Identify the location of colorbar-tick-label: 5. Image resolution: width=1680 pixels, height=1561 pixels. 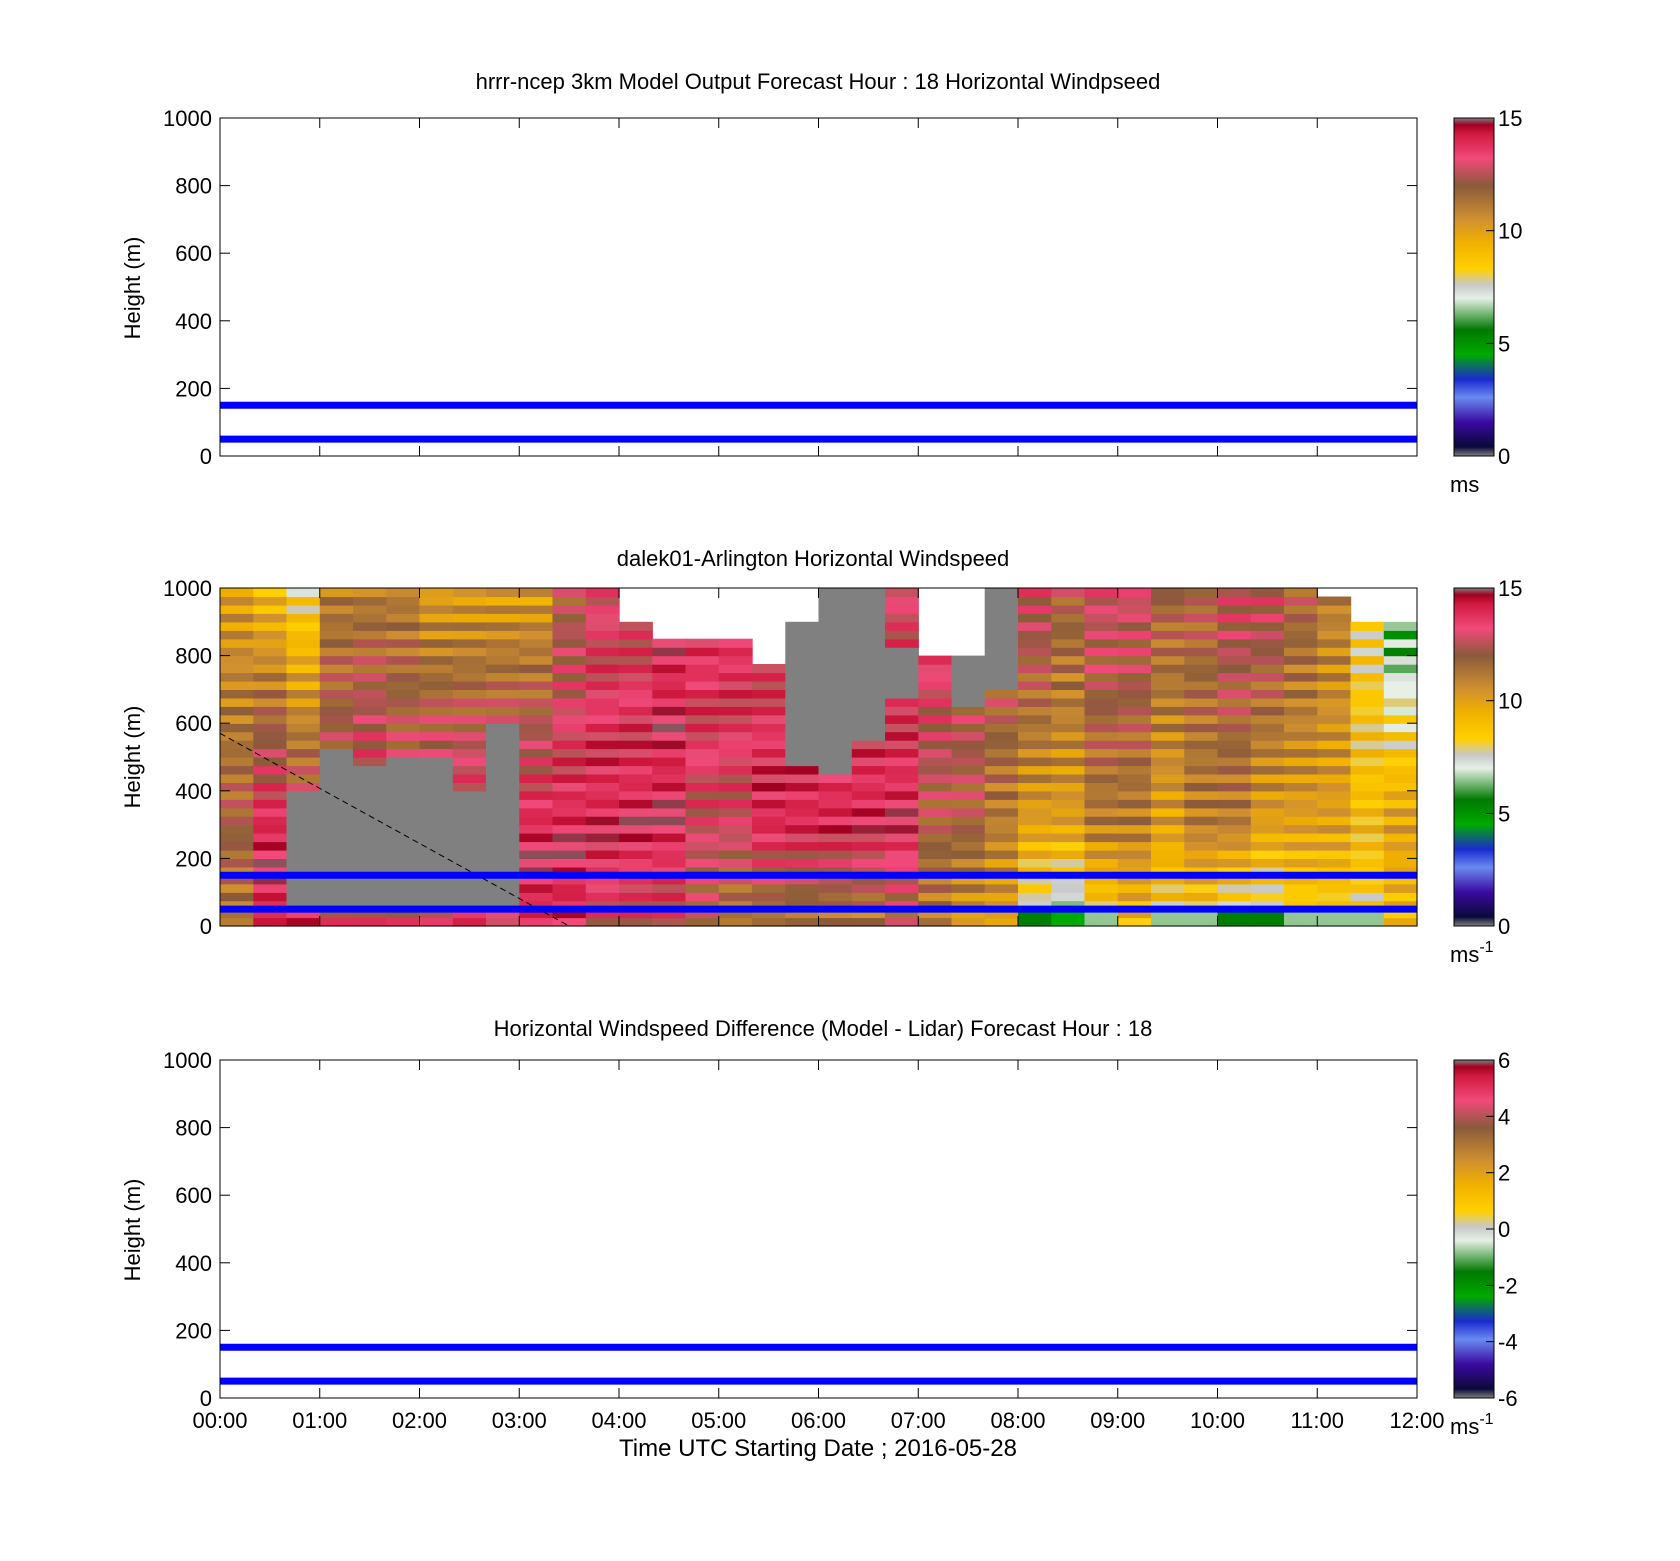
(1504, 813).